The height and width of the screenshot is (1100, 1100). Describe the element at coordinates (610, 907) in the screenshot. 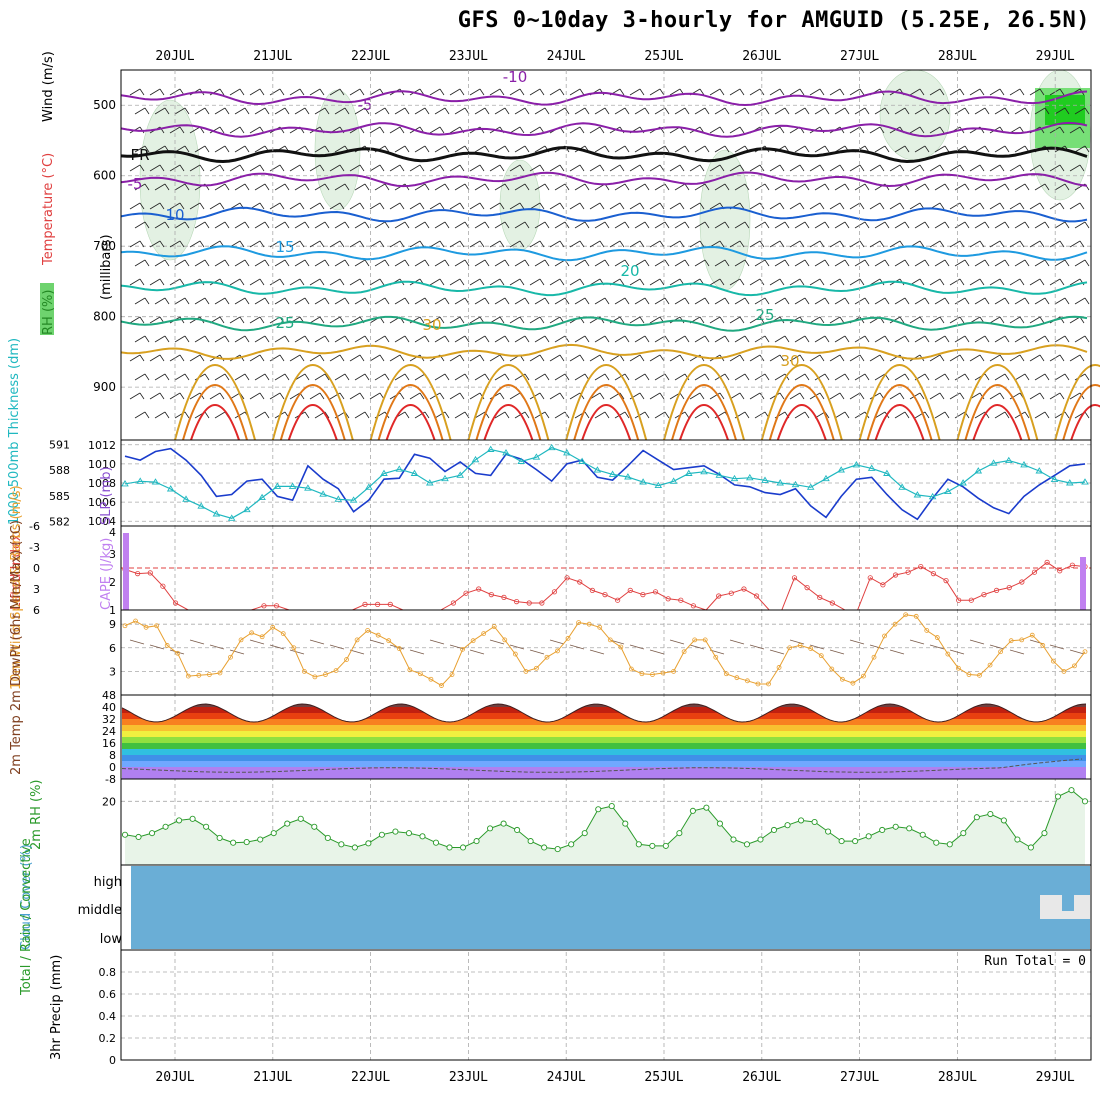

I see `cloud-cover-fill` at that location.